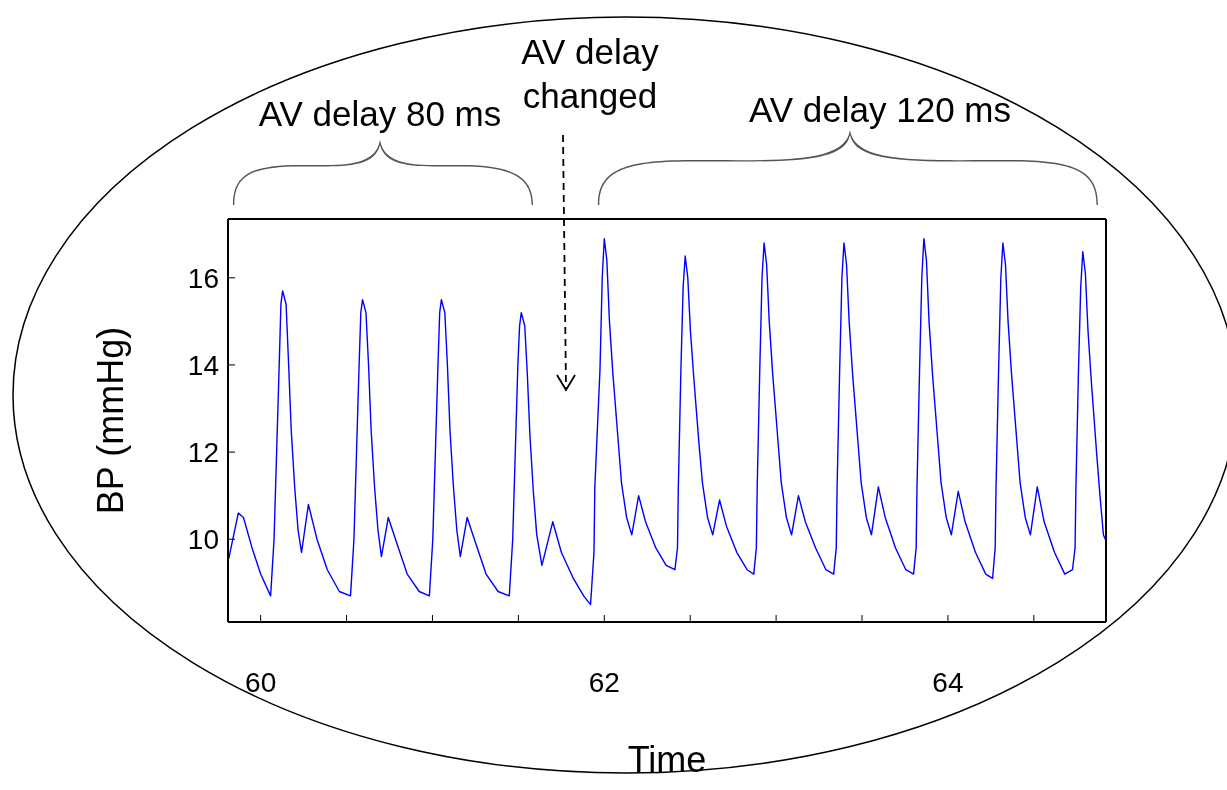  Describe the element at coordinates (948, 682) in the screenshot. I see `x-tick-label: 64` at that location.